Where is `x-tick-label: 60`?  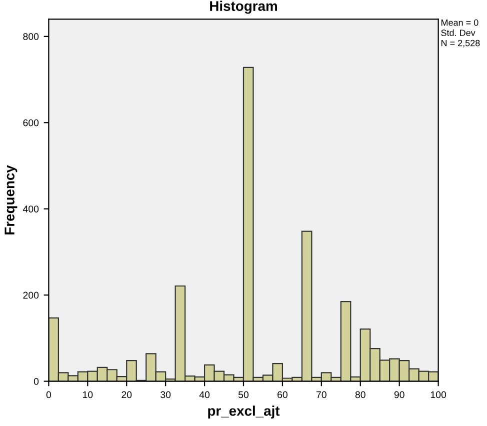 x-tick-label: 60 is located at coordinates (283, 394).